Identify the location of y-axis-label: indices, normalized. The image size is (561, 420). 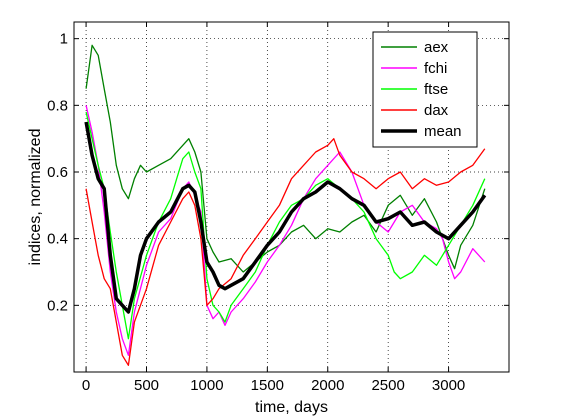
(35, 197).